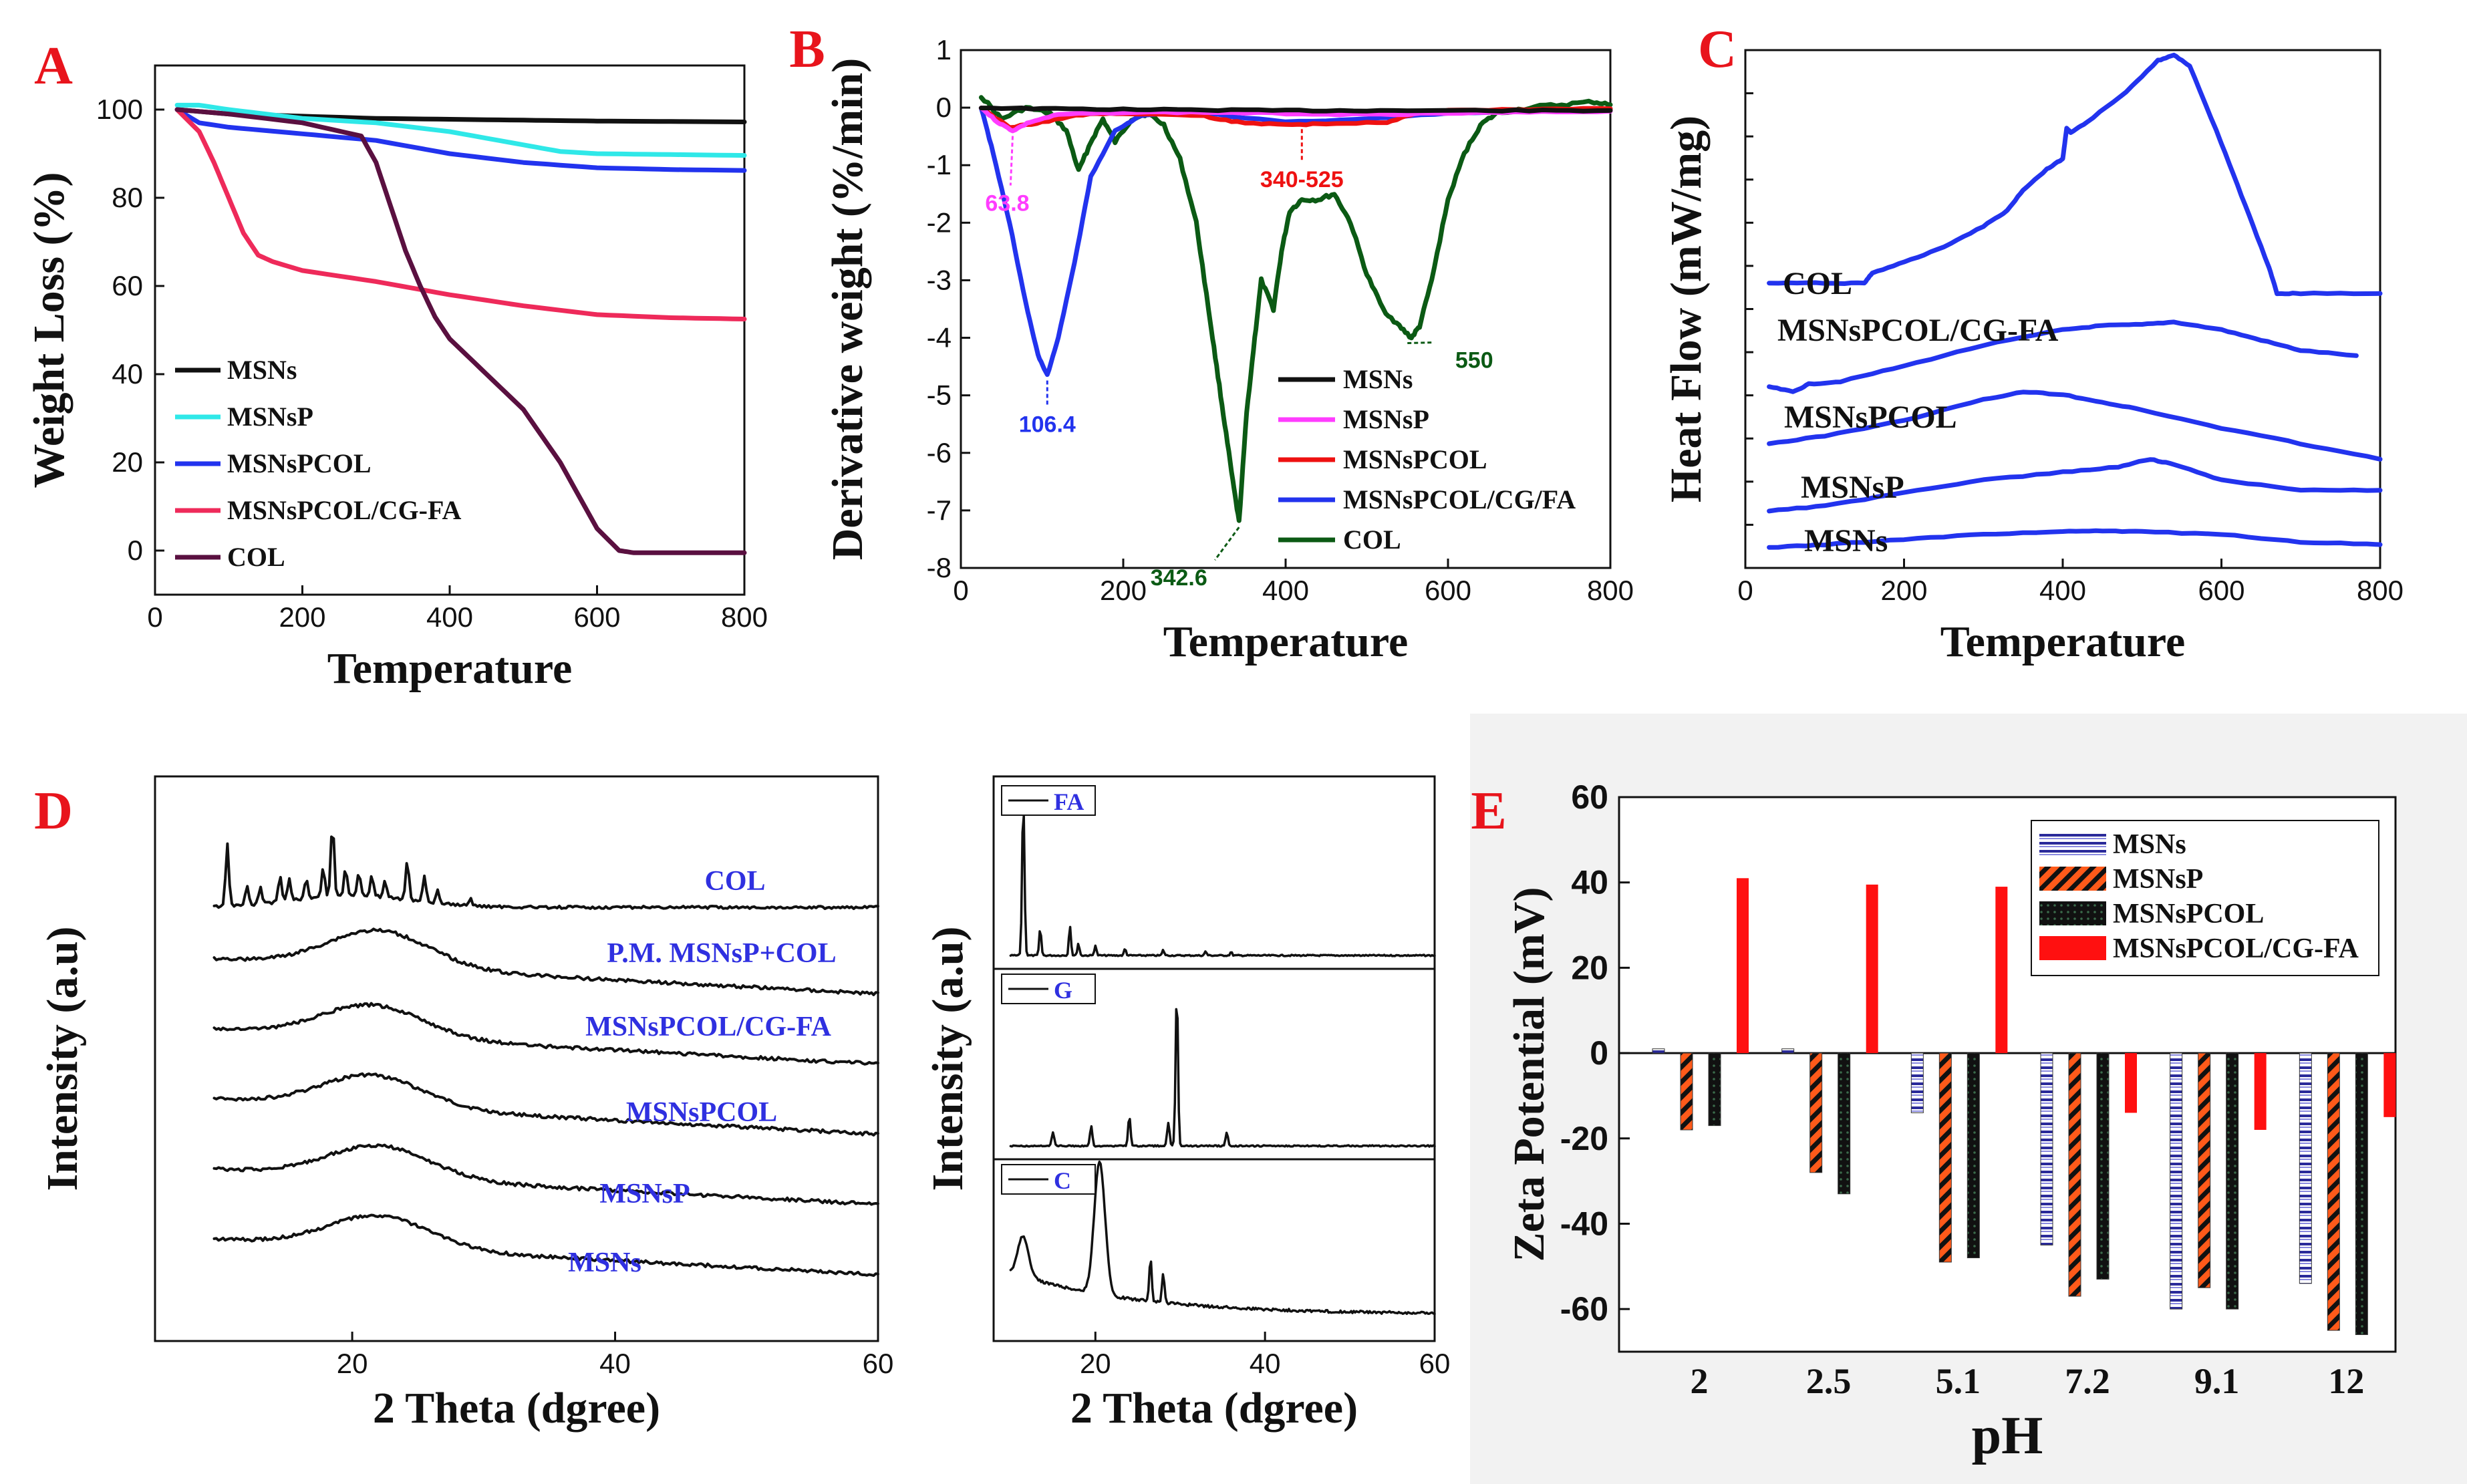 This screenshot has height=1484, width=2467. What do you see at coordinates (53, 66) in the screenshot?
I see `panel-a-letter: A` at bounding box center [53, 66].